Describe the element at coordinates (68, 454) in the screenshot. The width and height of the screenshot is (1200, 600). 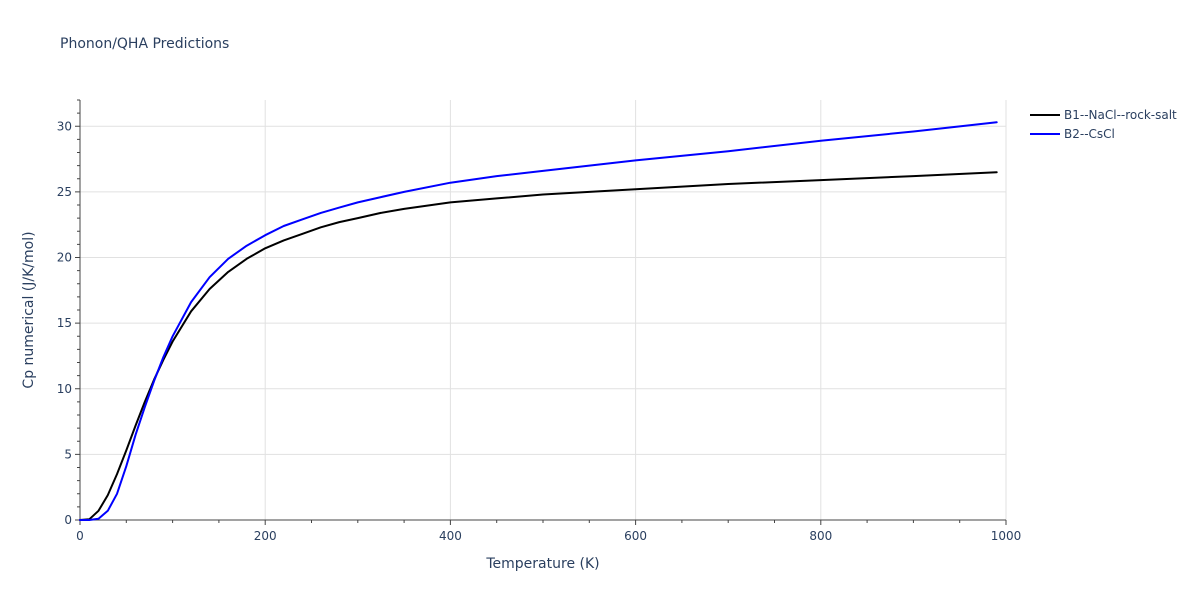
I see `y-tick-label: 5` at that location.